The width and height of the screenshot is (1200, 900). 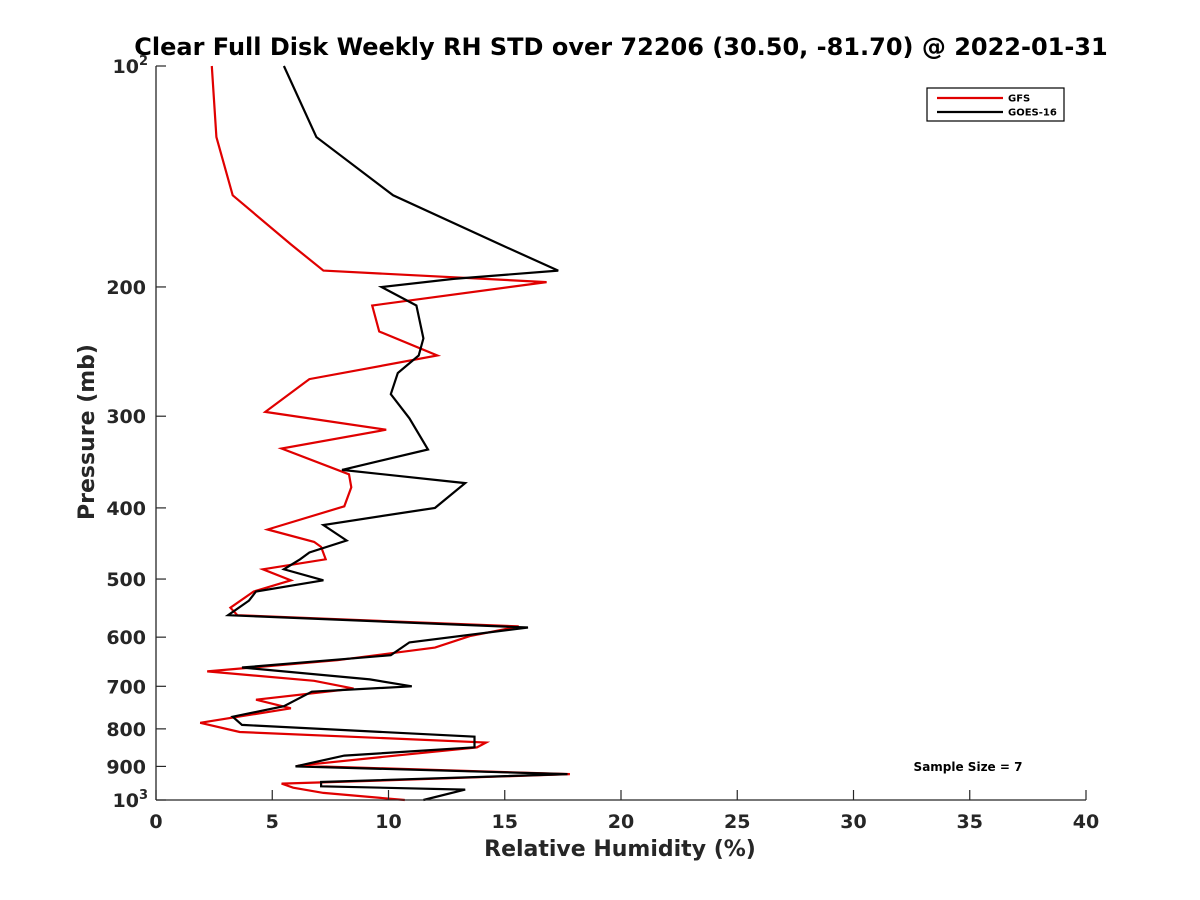 What do you see at coordinates (131, 800) in the screenshot?
I see `y-tick-label: 10³` at bounding box center [131, 800].